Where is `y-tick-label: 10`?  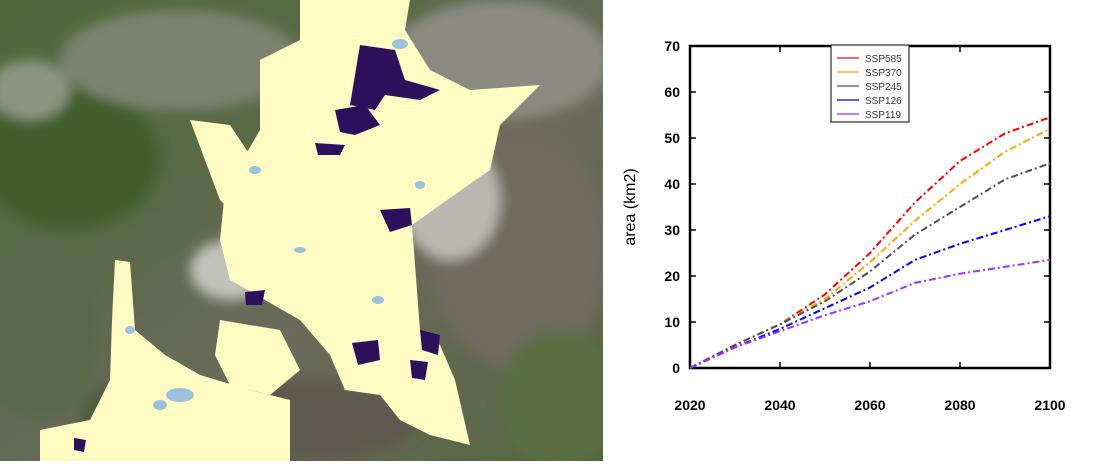 y-tick-label: 10 is located at coordinates (672, 322).